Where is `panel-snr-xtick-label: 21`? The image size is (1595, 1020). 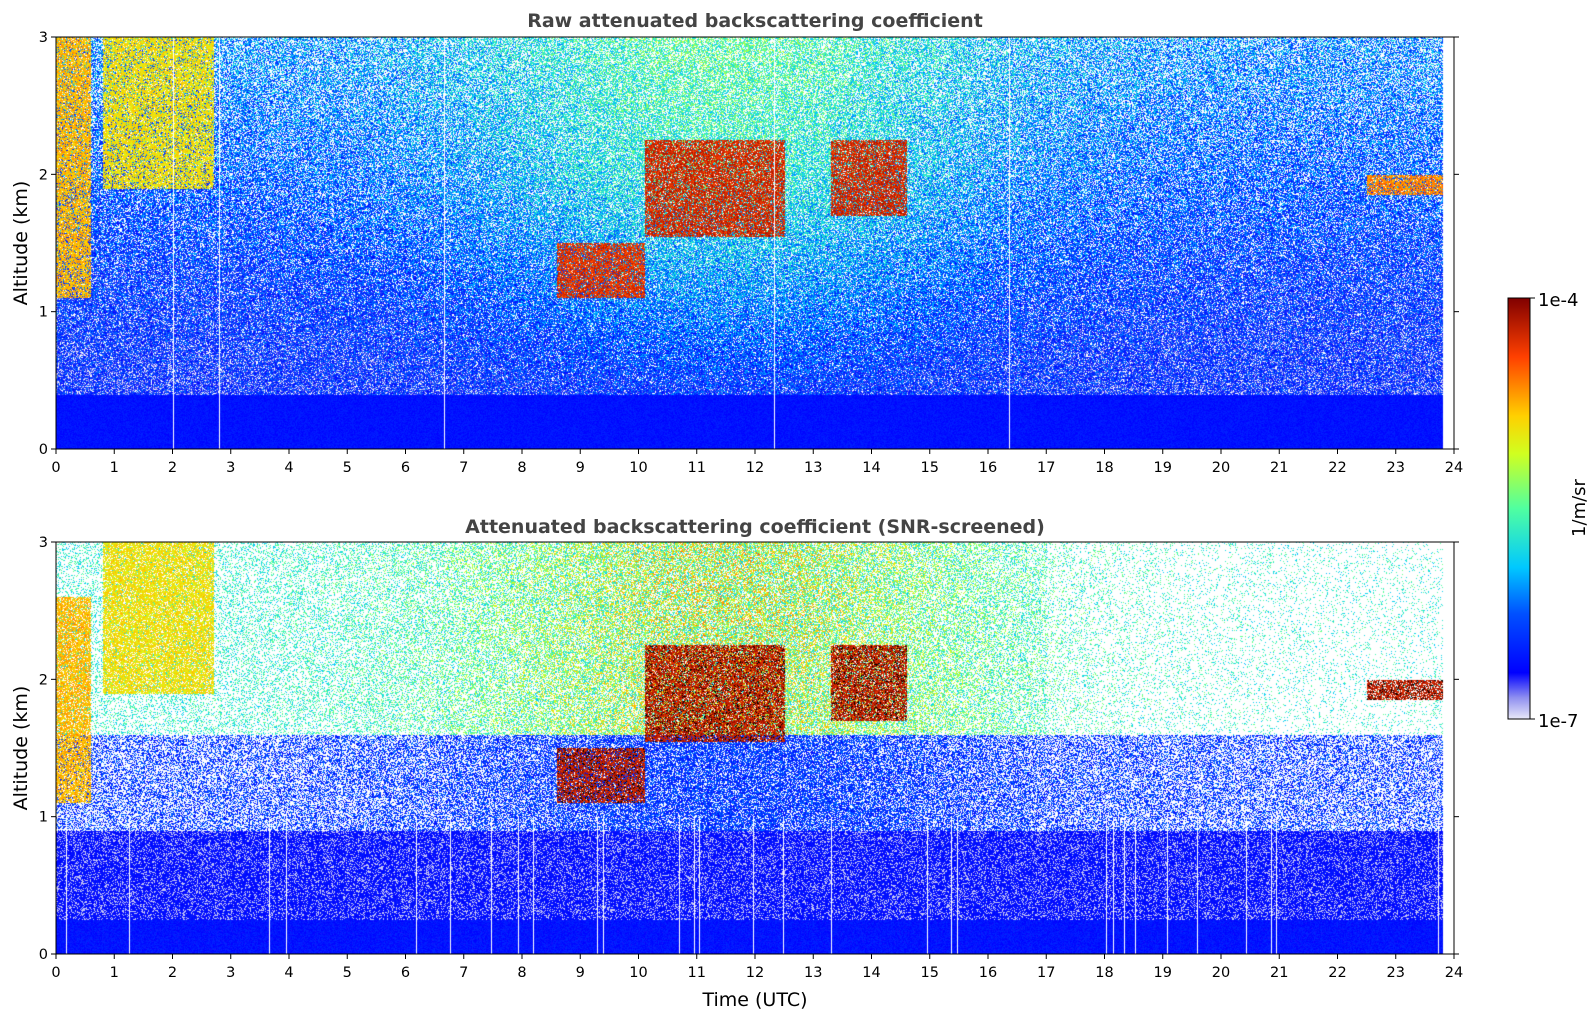
panel-snr-xtick-label: 21 is located at coordinates (1279, 973).